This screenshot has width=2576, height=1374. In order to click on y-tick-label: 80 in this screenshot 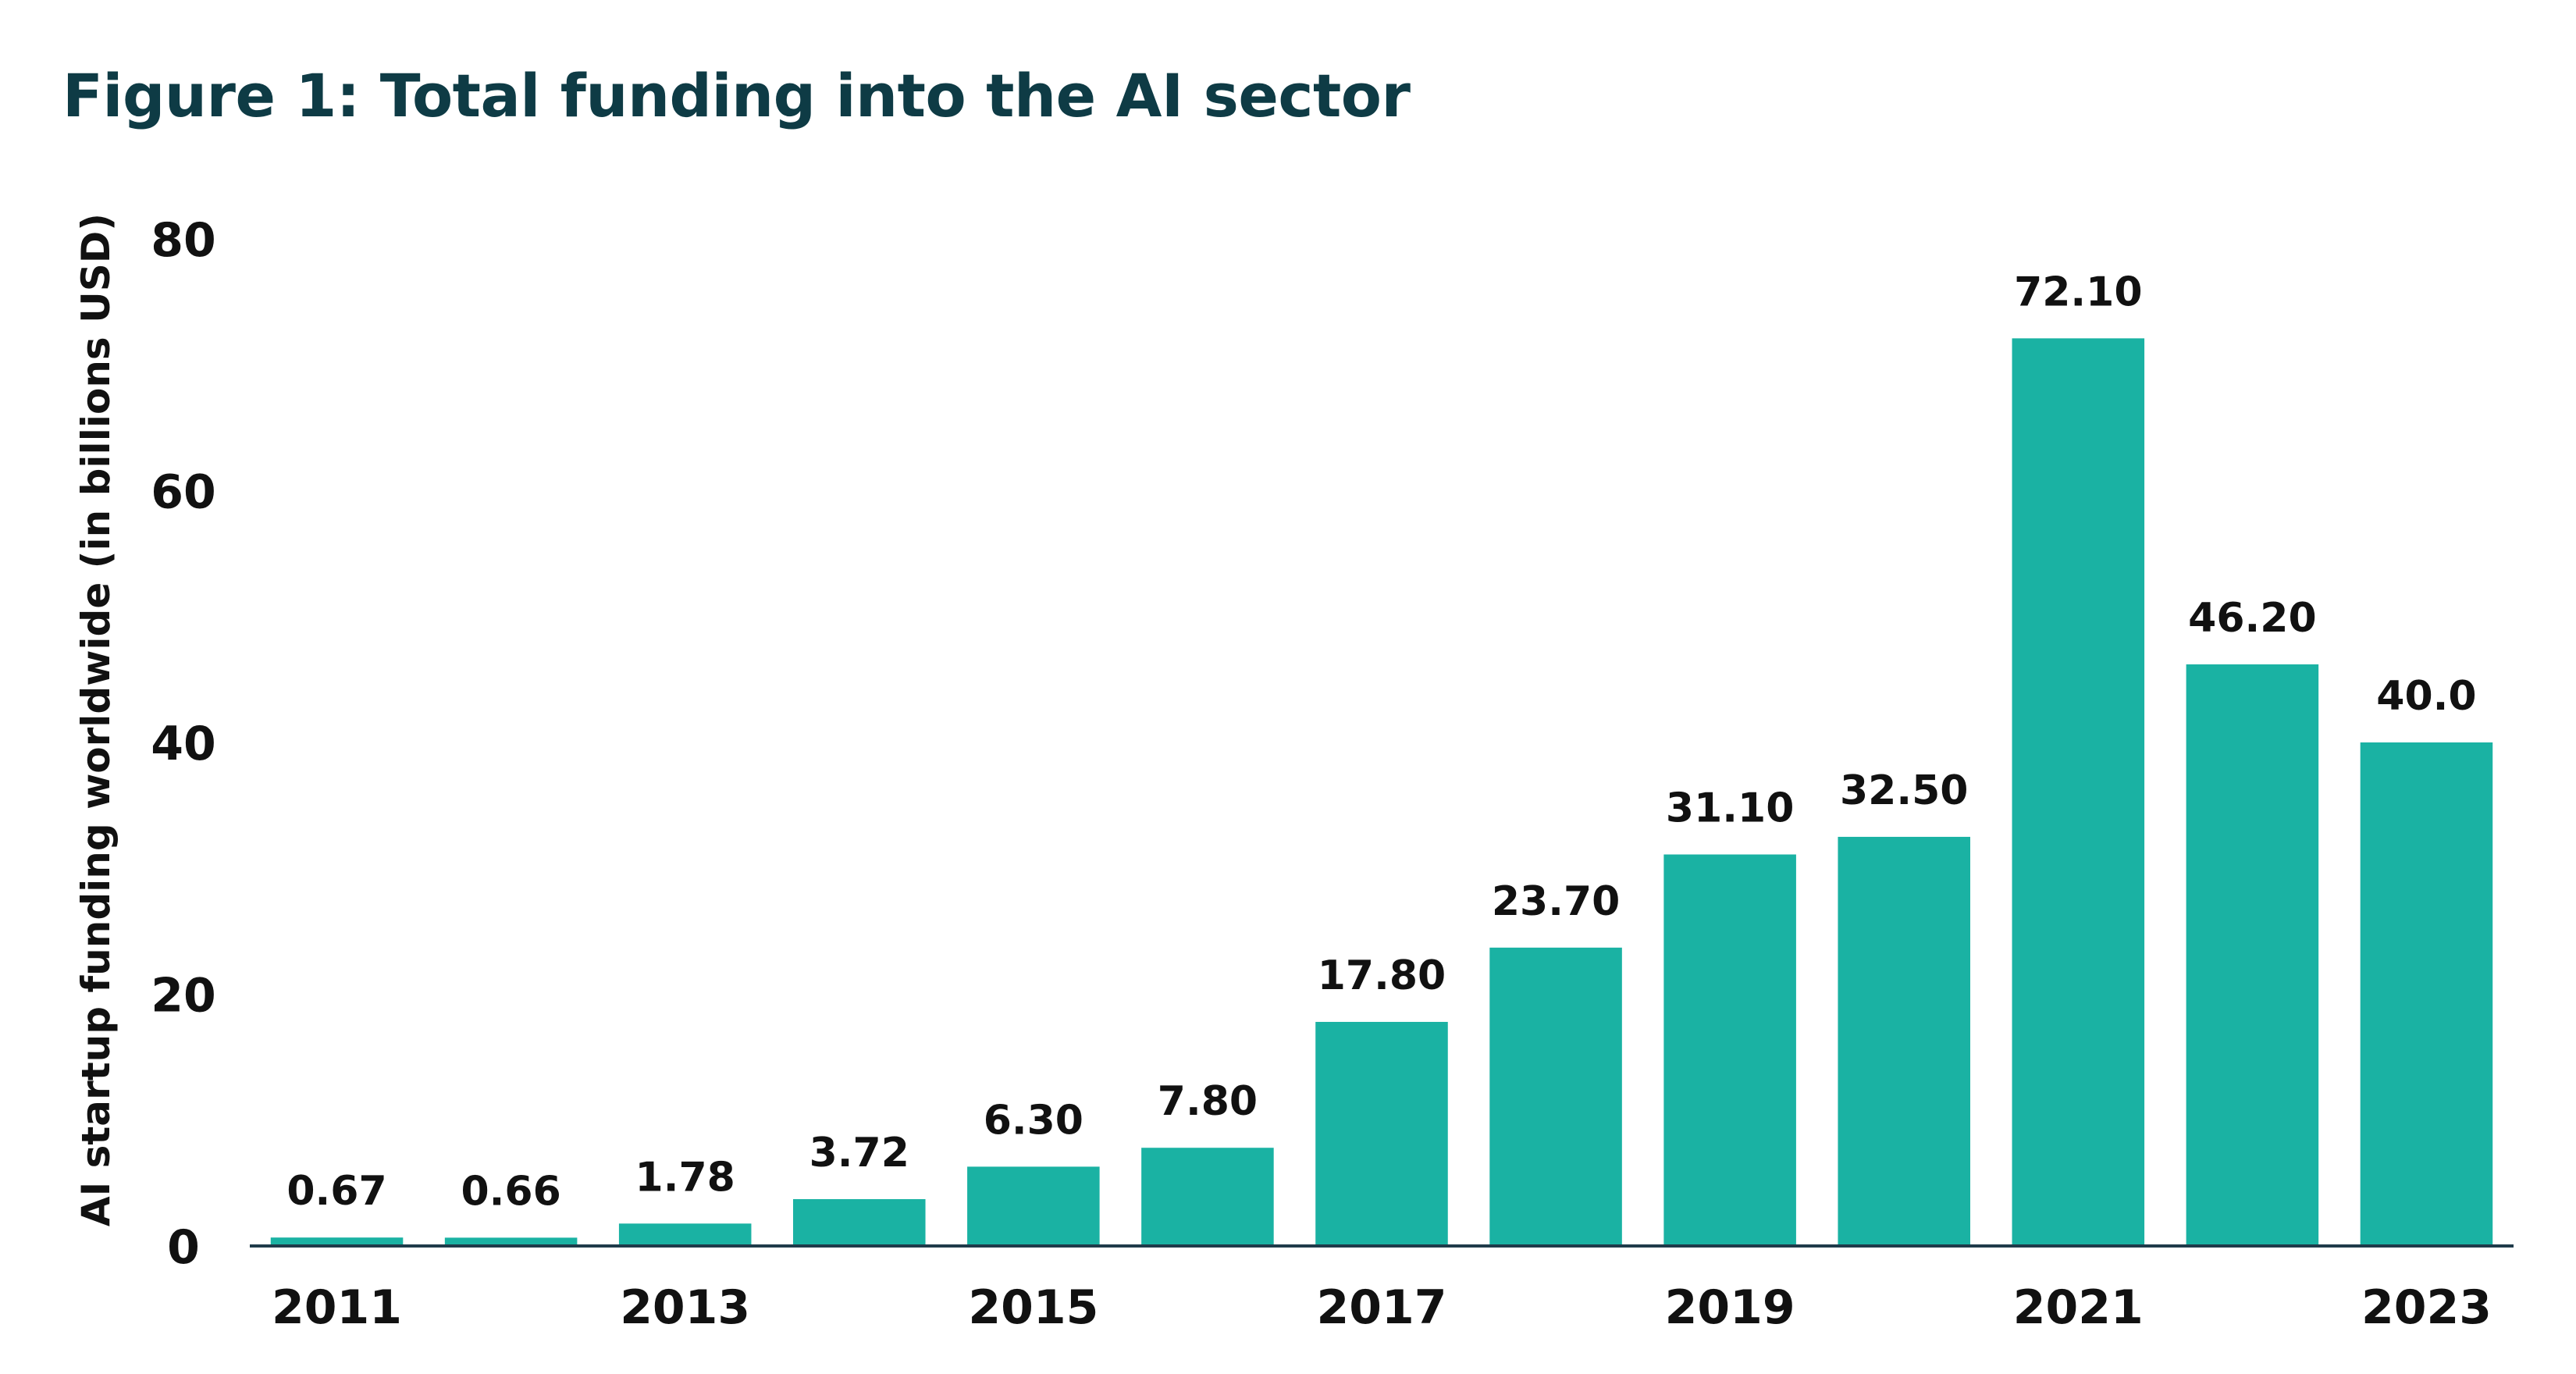, I will do `click(183, 240)`.